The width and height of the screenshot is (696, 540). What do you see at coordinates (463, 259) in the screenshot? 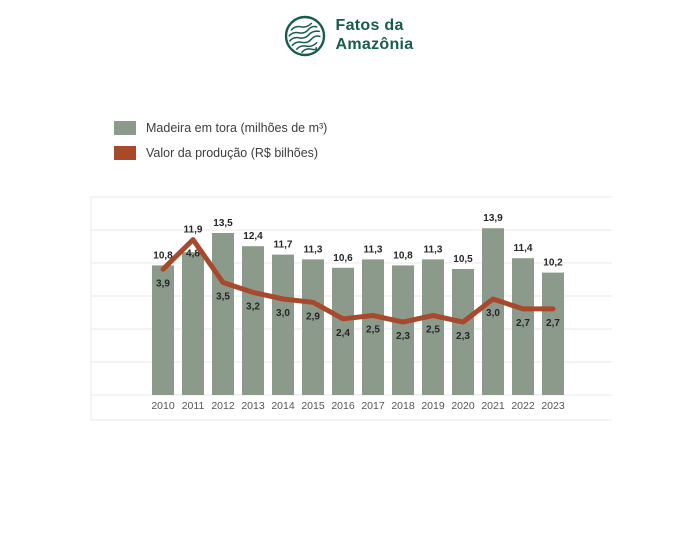
I see `bar-label-2020: 10,5` at bounding box center [463, 259].